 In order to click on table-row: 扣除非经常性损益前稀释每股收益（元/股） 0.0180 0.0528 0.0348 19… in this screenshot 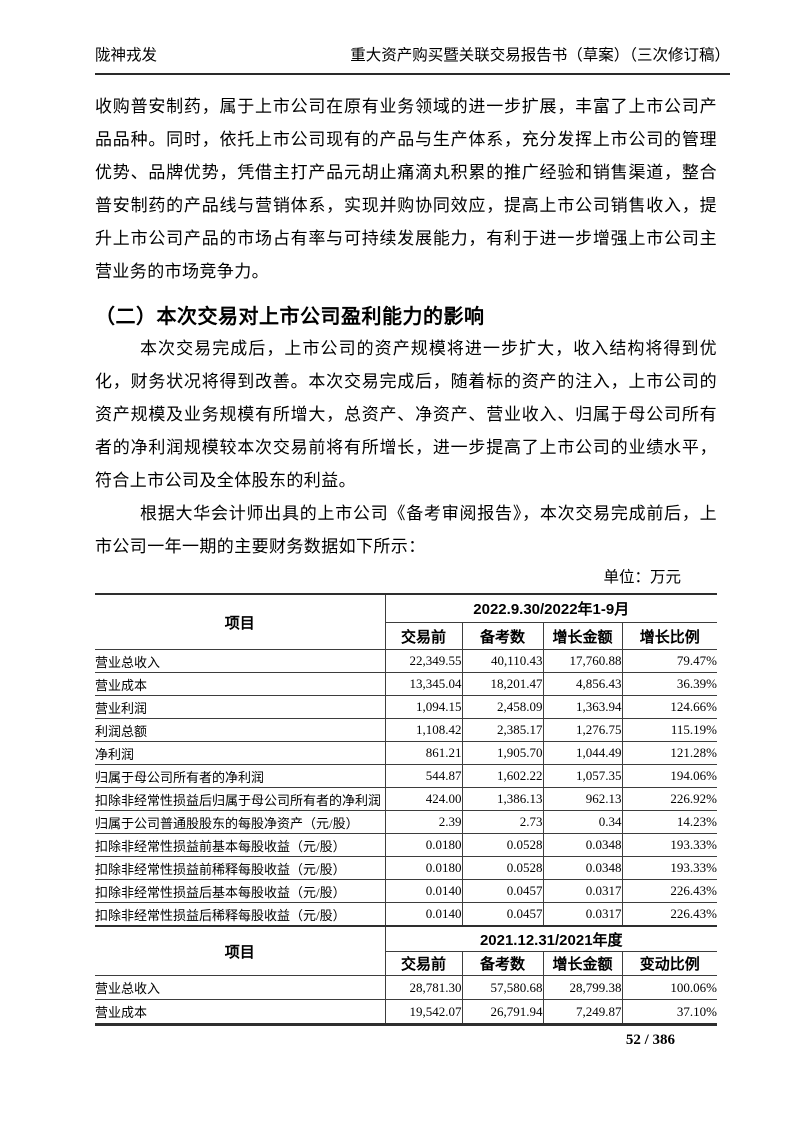, I will do `click(406, 868)`.